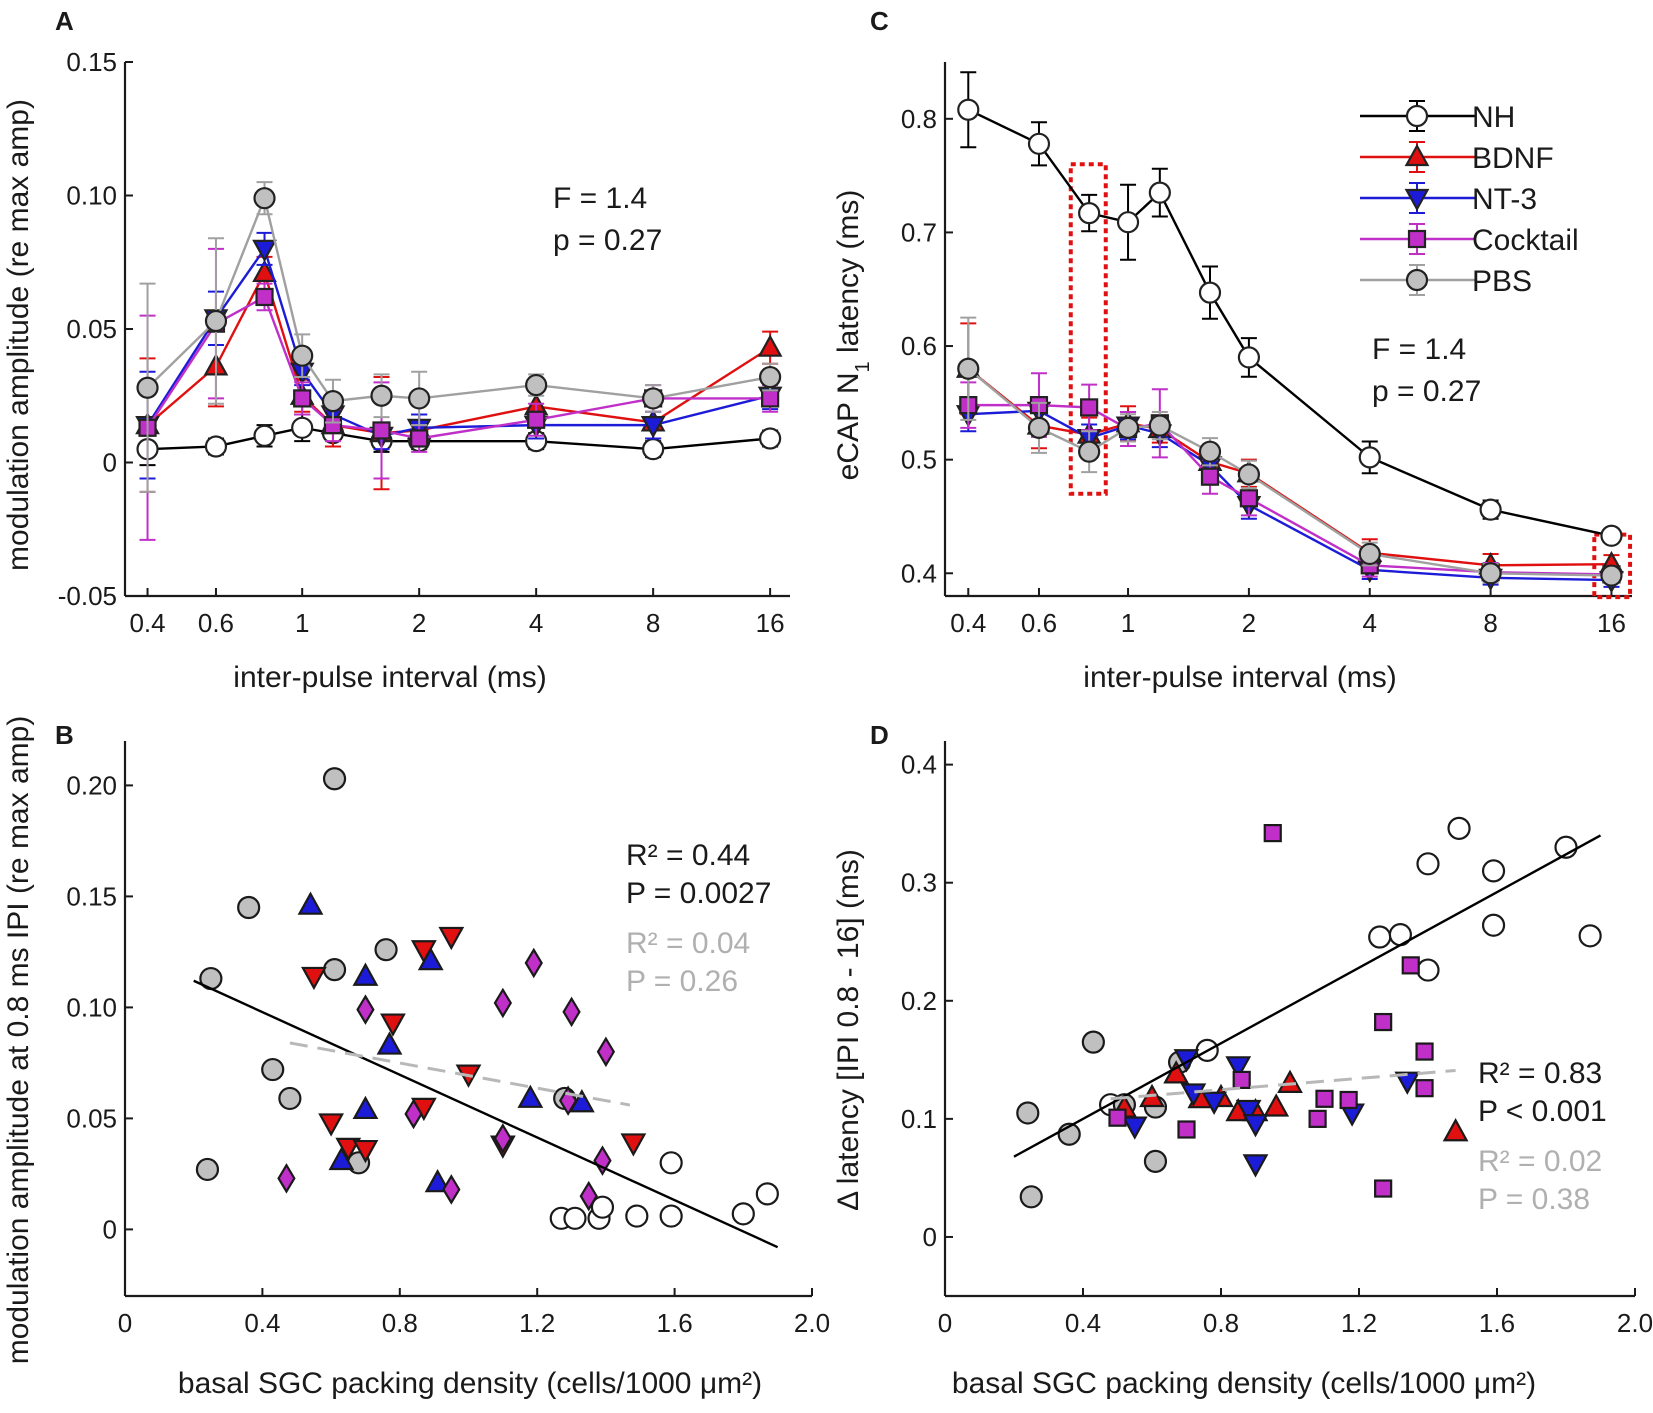 The height and width of the screenshot is (1413, 1653). What do you see at coordinates (1039, 623) in the screenshot?
I see `panel-c-x-tick-label: 0.6` at bounding box center [1039, 623].